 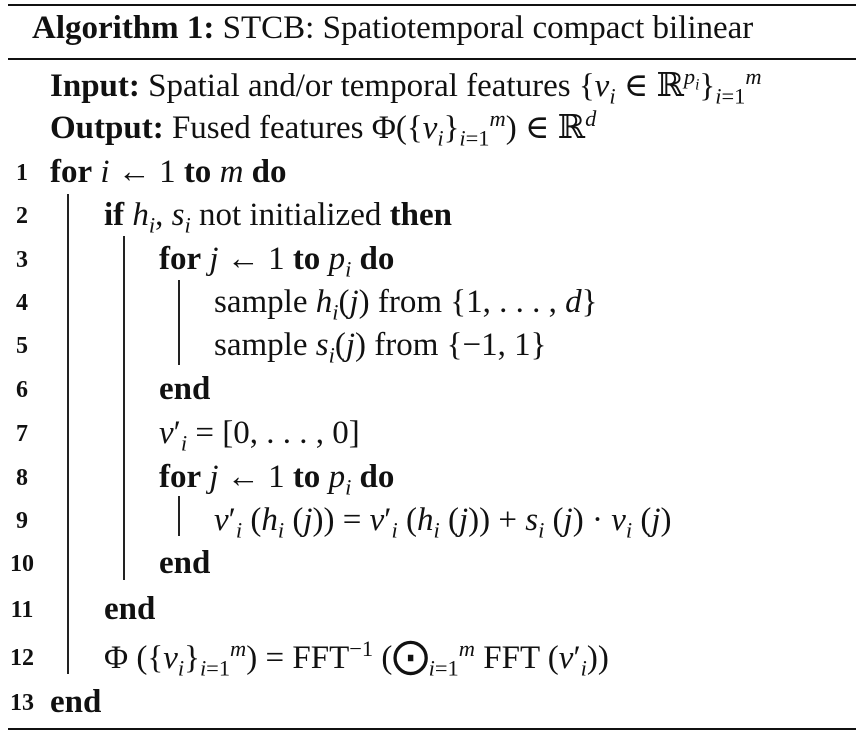 I want to click on line-number: 6, so click(x=22, y=390).